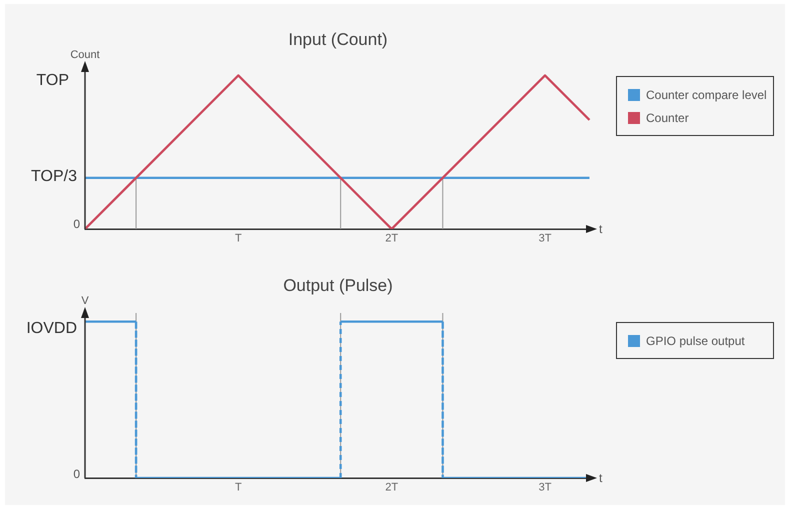 The height and width of the screenshot is (509, 787). Describe the element at coordinates (85, 55) in the screenshot. I see `y-axis-title: Count` at that location.